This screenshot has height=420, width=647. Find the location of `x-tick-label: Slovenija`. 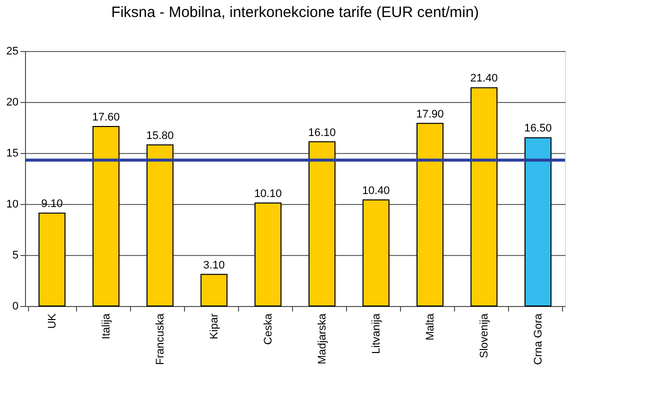

x-tick-label: Slovenija is located at coordinates (484, 335).